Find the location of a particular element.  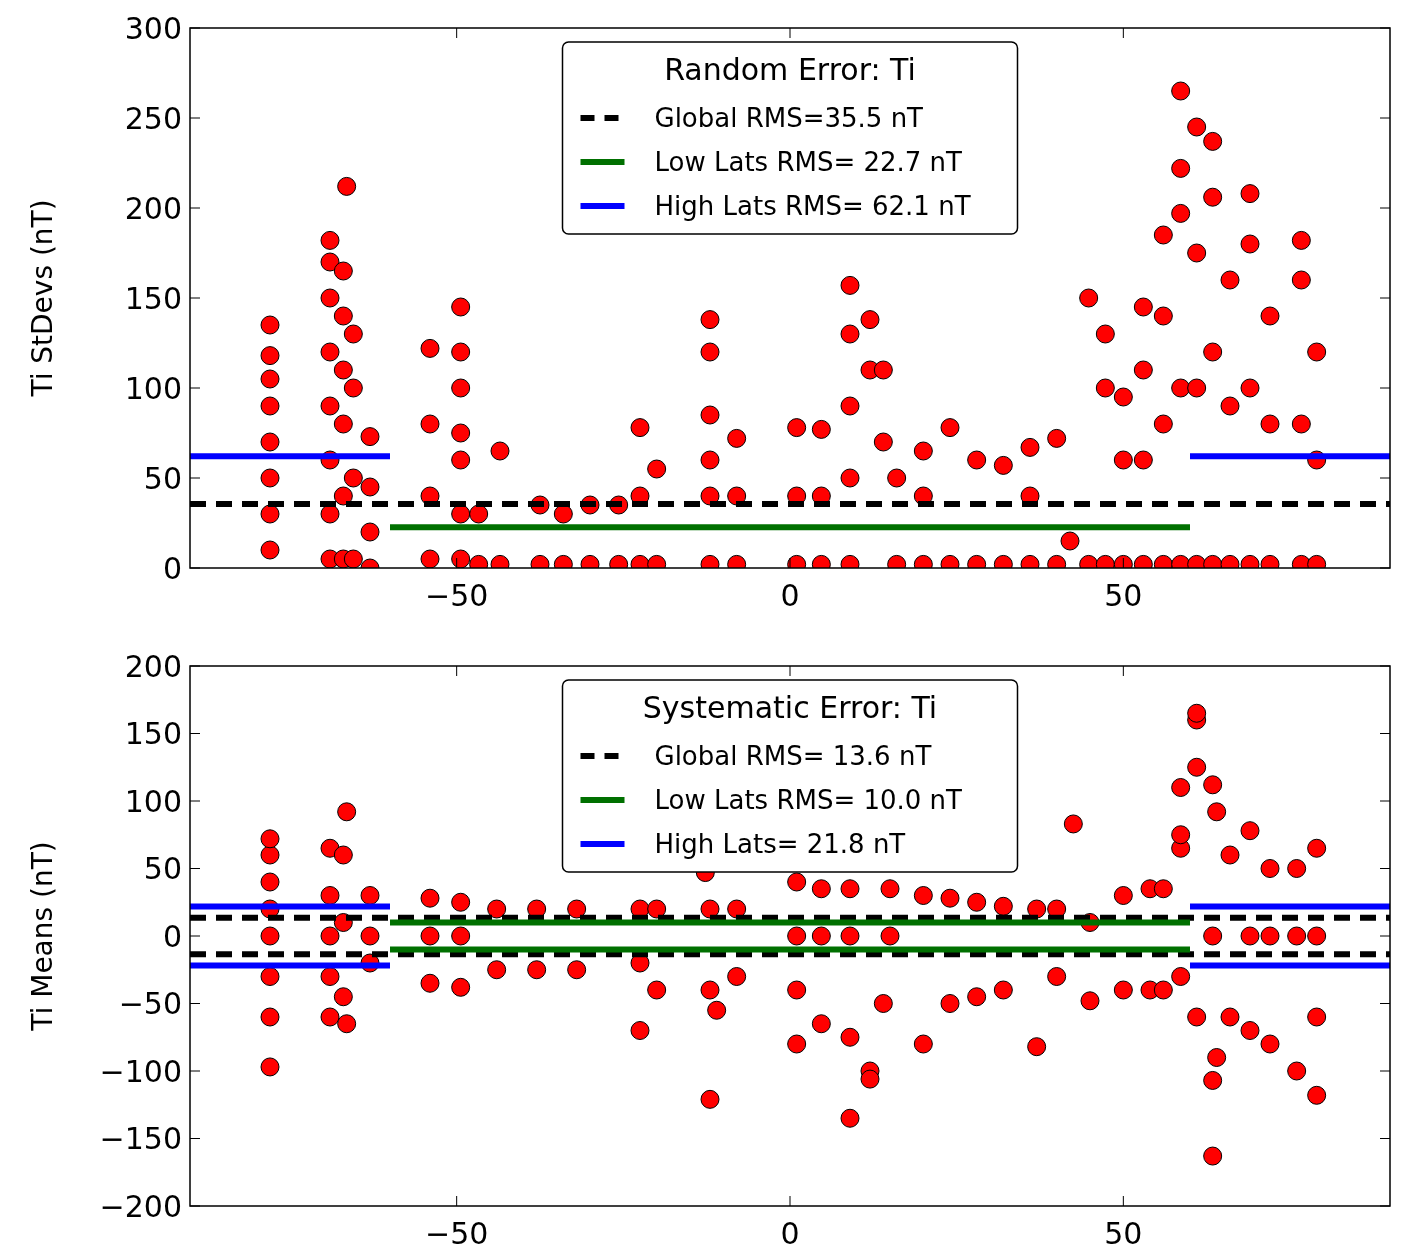

legend-label: Global RMS=35.5 nT is located at coordinates (789, 118).